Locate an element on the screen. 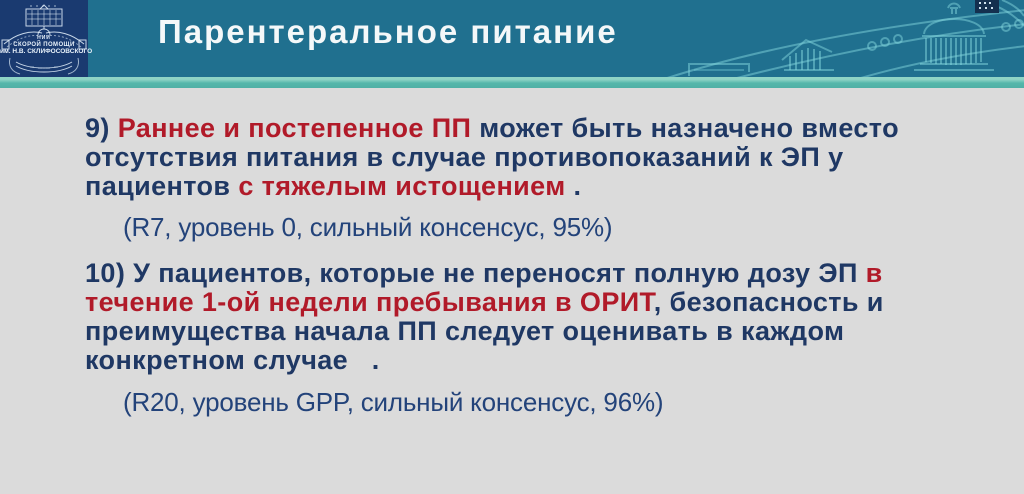 The image size is (1024, 494). statement-10-seg-red: в течение 1-ой недели пребывания в ОРИТ is located at coordinates (484, 287).